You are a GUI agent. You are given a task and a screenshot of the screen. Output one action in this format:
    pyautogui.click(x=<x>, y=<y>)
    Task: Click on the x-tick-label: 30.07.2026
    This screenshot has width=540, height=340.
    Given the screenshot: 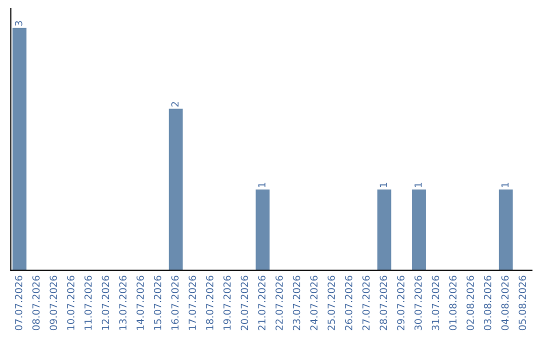 What is the action you would take?
    pyautogui.click(x=418, y=303)
    